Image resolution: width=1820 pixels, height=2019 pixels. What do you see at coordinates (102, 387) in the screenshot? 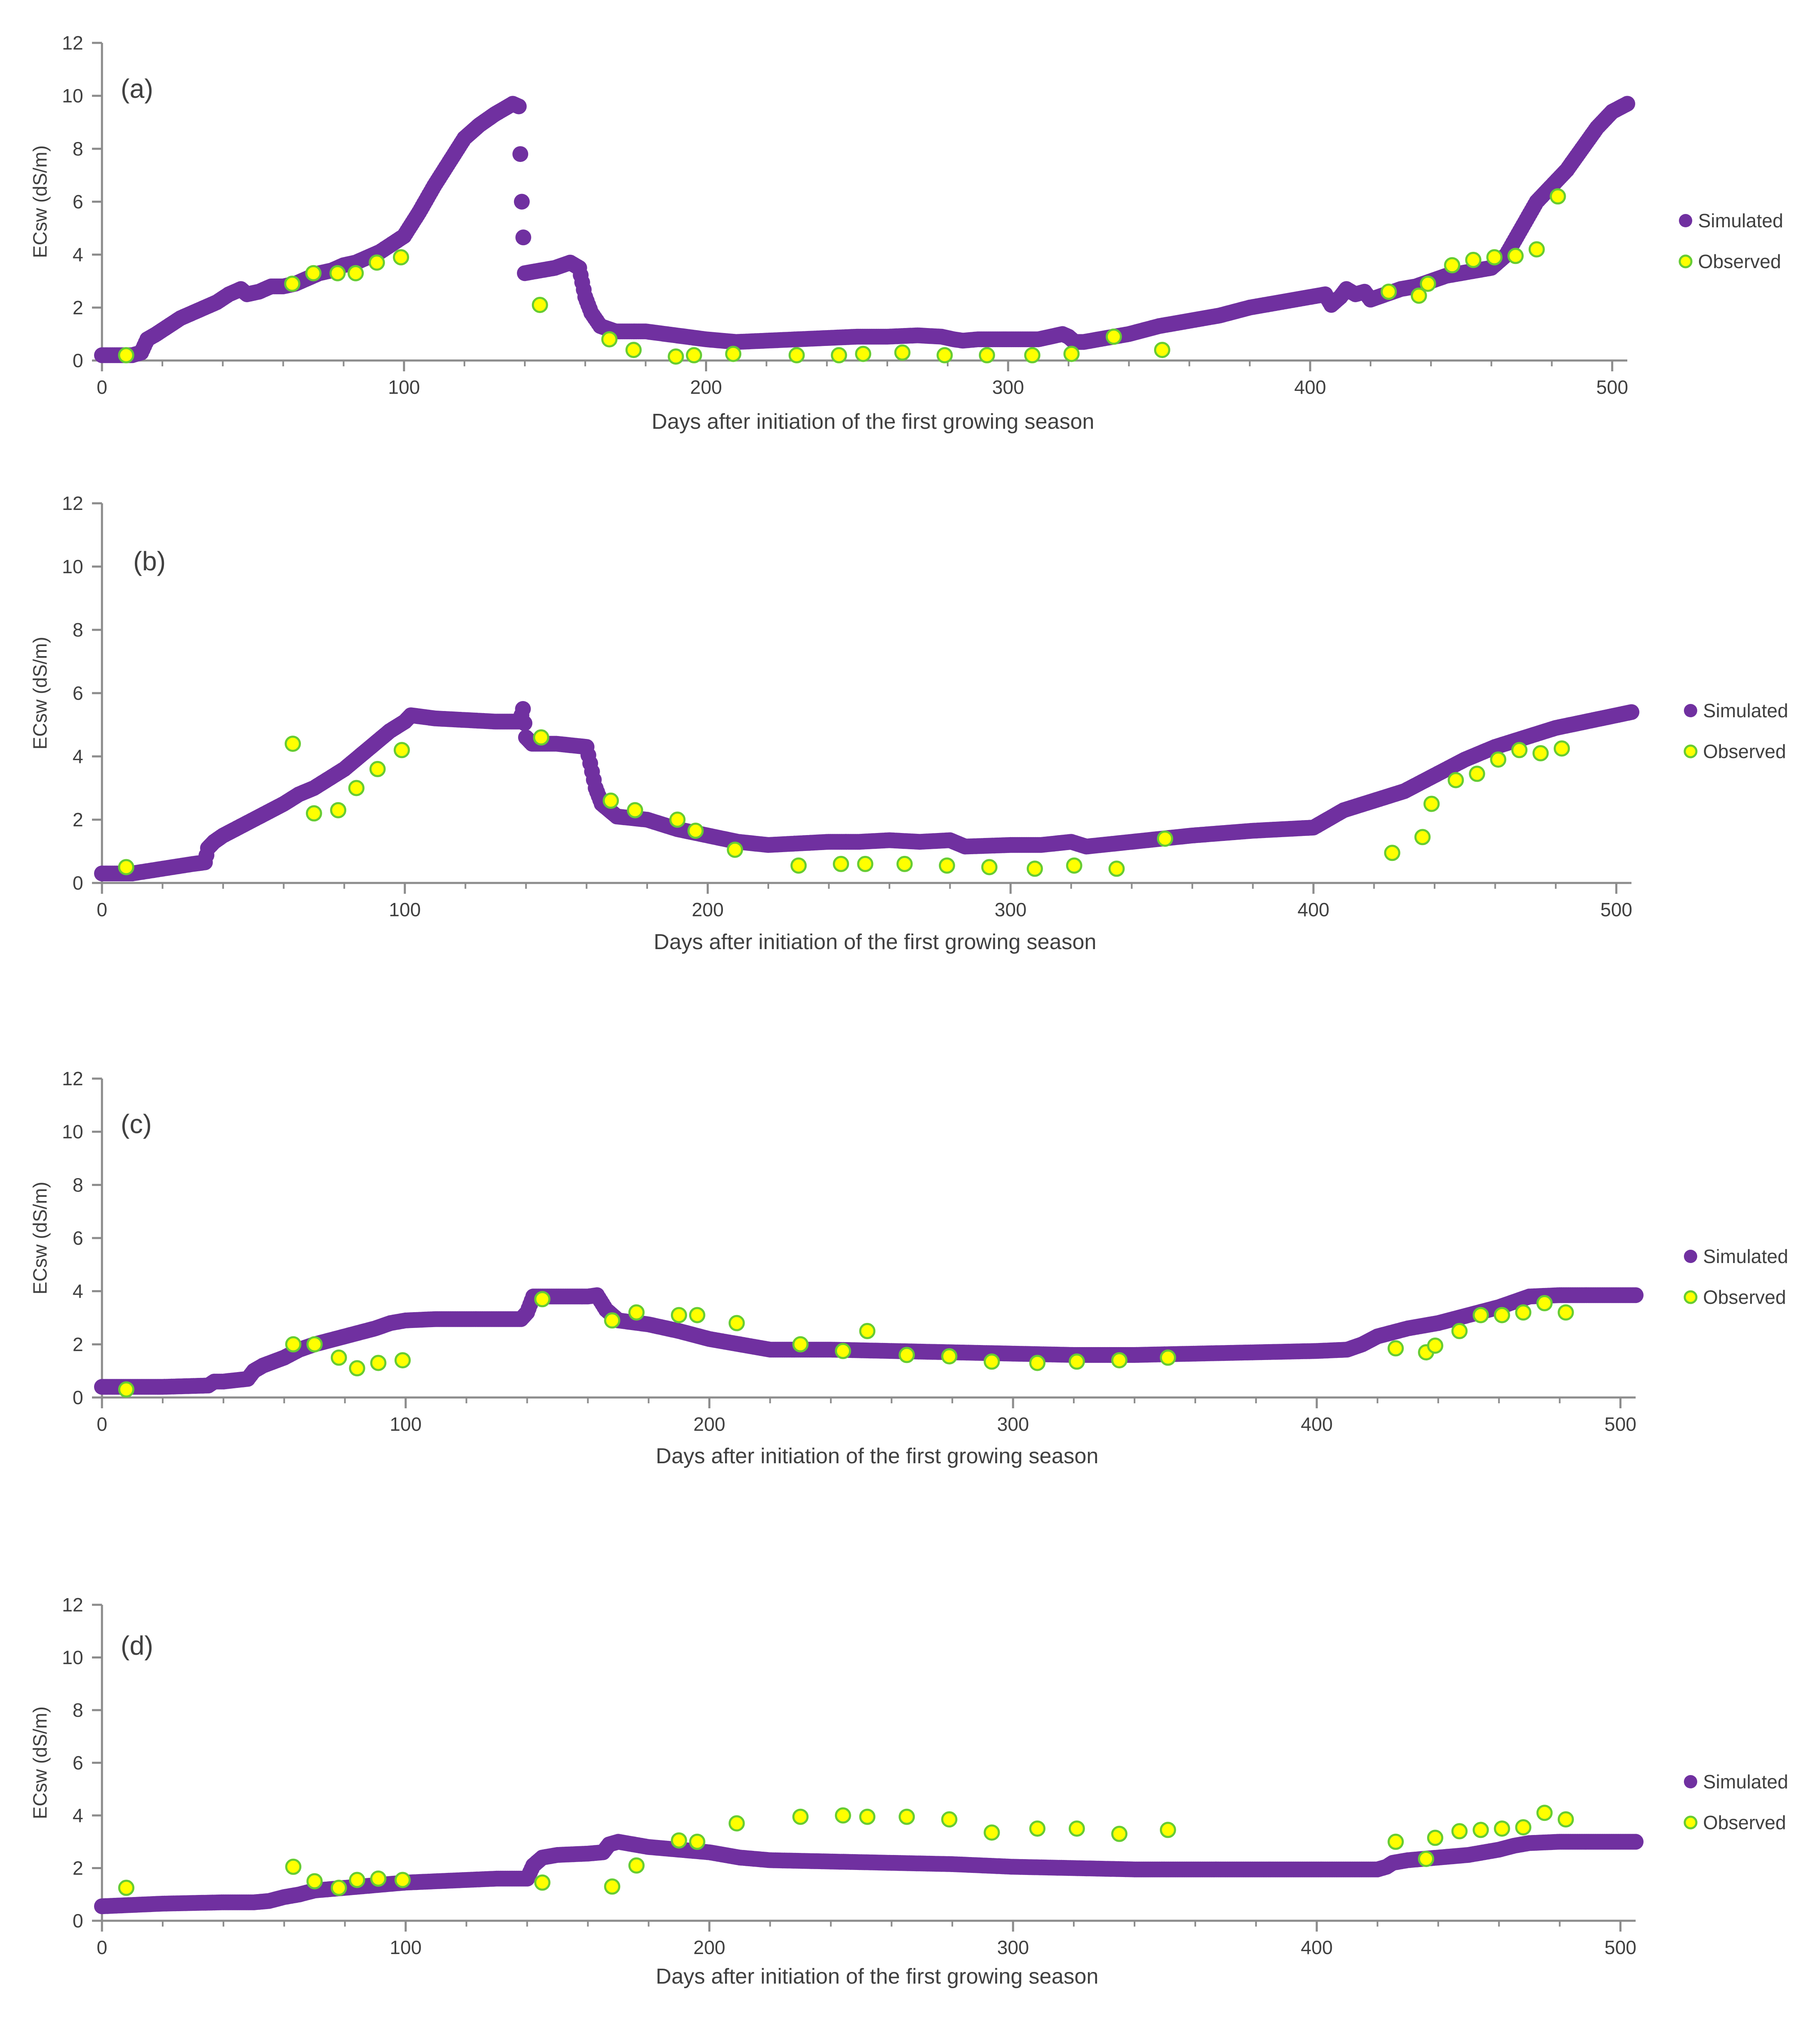
I see `x-tick-label: 0` at bounding box center [102, 387].